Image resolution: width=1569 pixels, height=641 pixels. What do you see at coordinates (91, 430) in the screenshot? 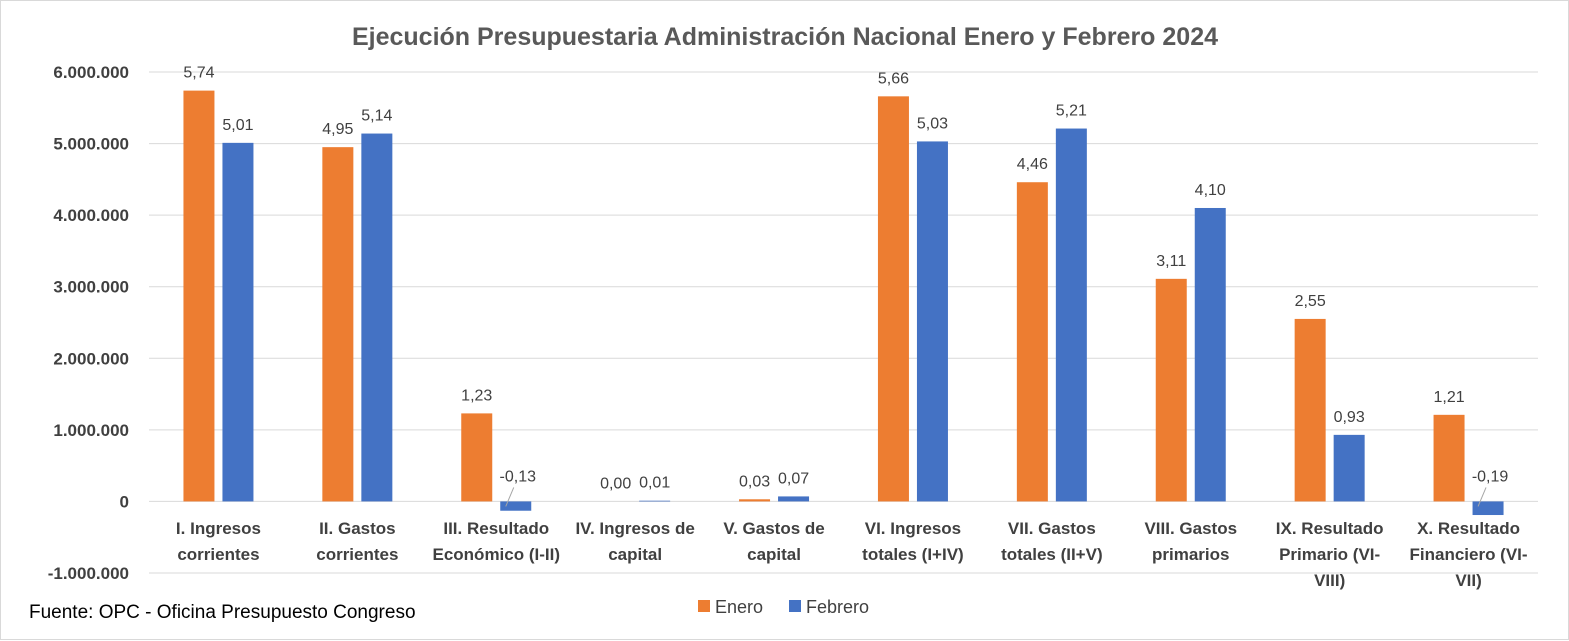
I see `y-tick-label: 1.000.000` at bounding box center [91, 430].